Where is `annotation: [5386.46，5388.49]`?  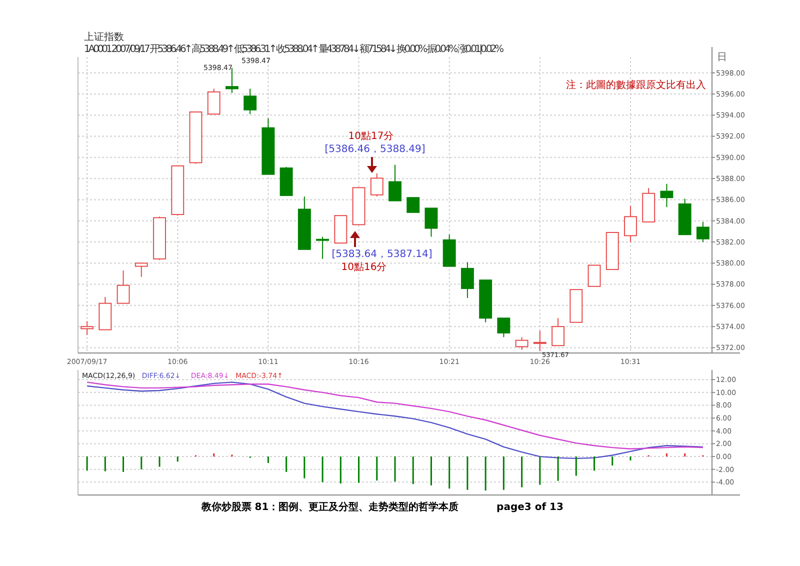 annotation: [5386.46，5388.49] is located at coordinates (375, 149).